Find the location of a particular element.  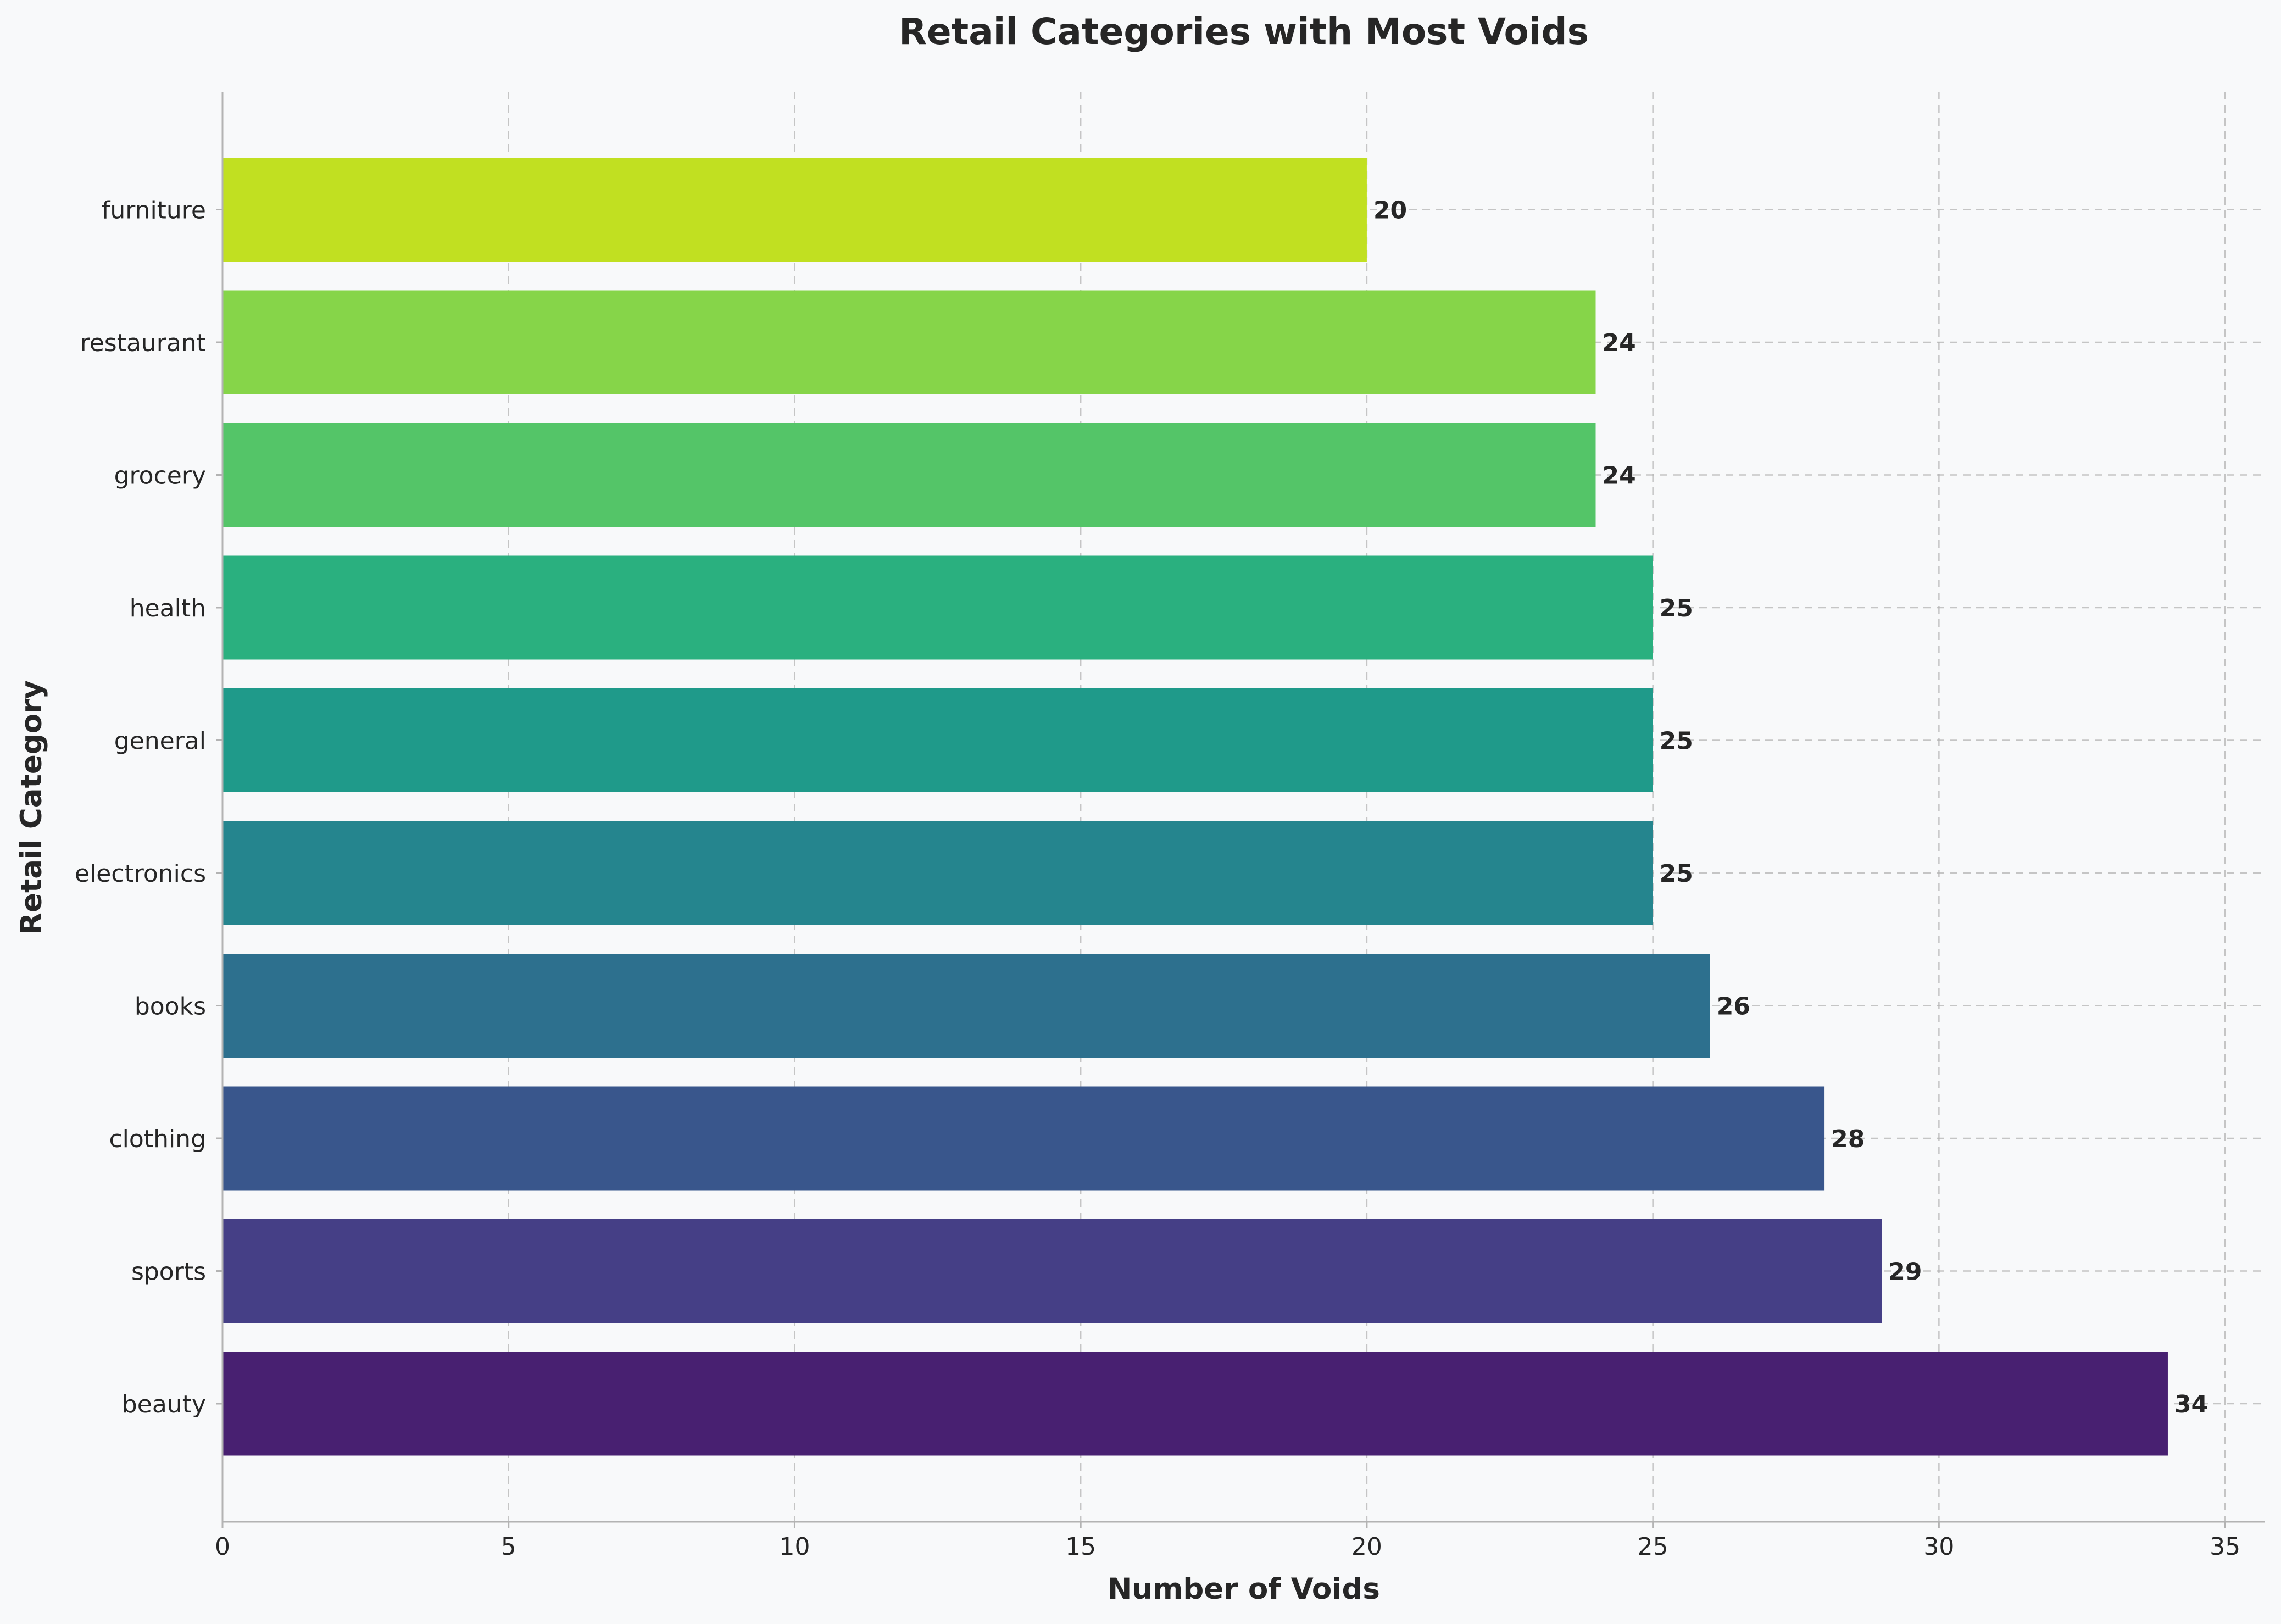

x-axis-label: Number of Voids is located at coordinates (1244, 1589).